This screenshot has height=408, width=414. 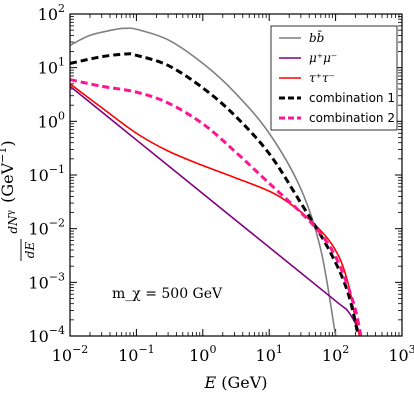 I want to click on legend: bb̄ μ⁺μ⁻ τ⁺τ⁻ combination 1 combination 2, so click(x=334, y=78).